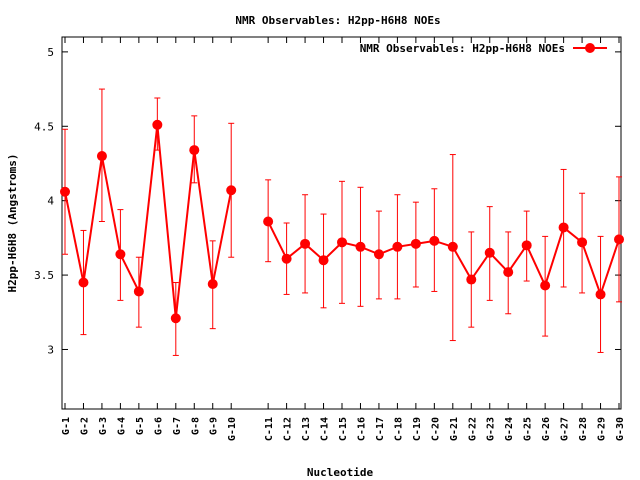 This screenshot has height=480, width=640. What do you see at coordinates (509, 429) in the screenshot?
I see `x-tick-label: G-24` at bounding box center [509, 429].